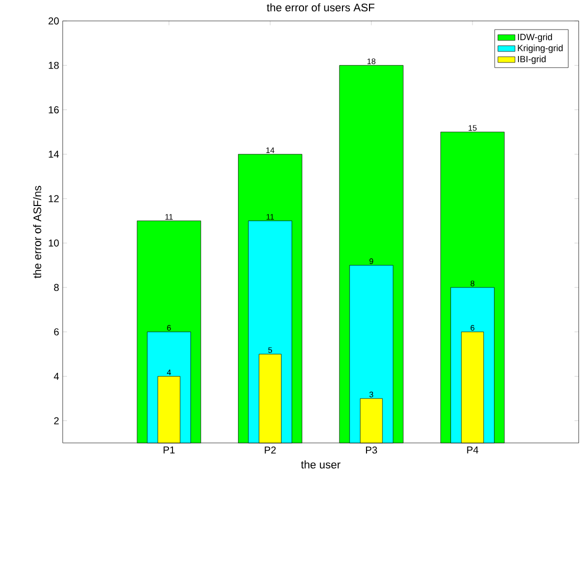 The height and width of the screenshot is (561, 588). Describe the element at coordinates (320, 464) in the screenshot. I see `x-axis-title: the user` at that location.